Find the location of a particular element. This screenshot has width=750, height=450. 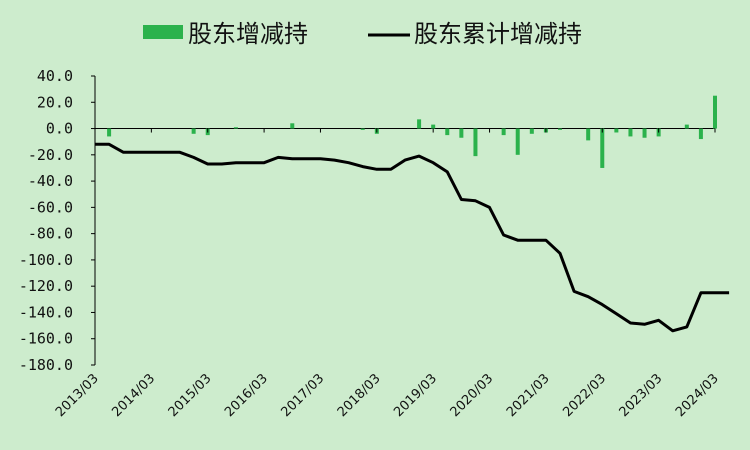

x-tick-label: 2018/03 is located at coordinates (359, 395).